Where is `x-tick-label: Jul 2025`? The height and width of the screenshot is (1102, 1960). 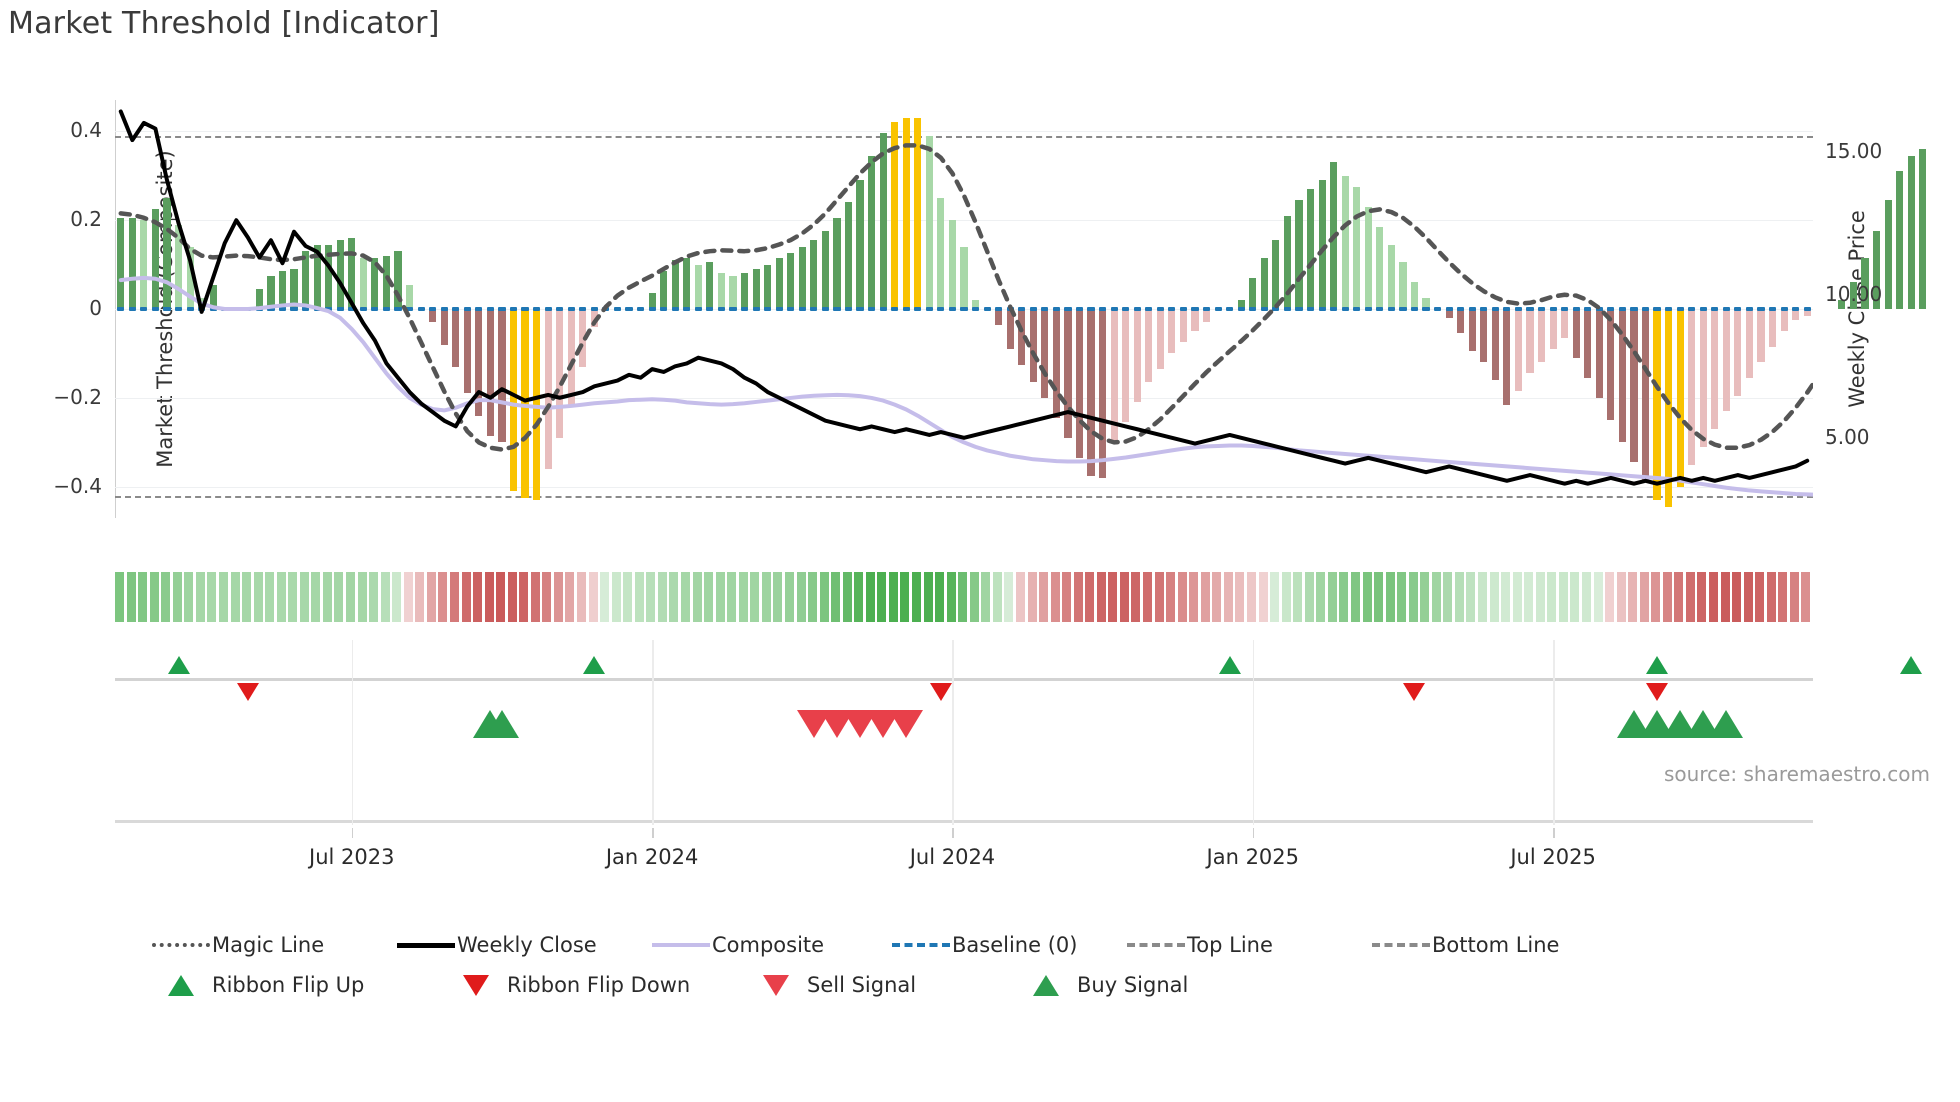 x-tick-label: Jul 2025 is located at coordinates (1553, 857).